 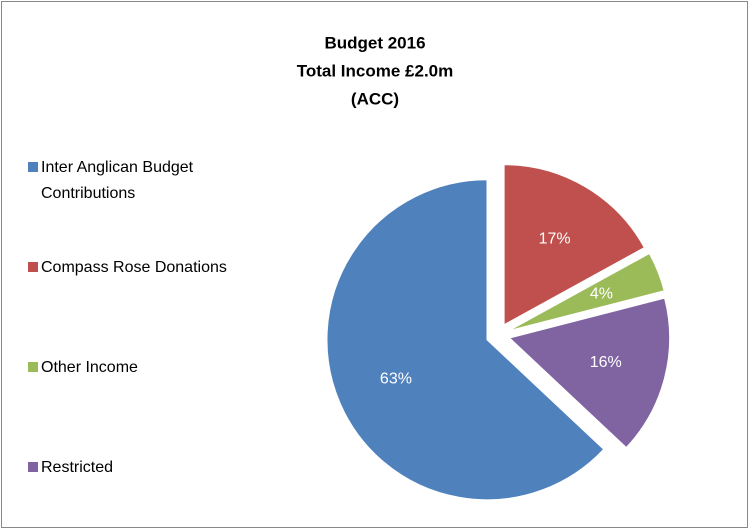 I want to click on legend-label: Compass Rose Donations, so click(x=134, y=267).